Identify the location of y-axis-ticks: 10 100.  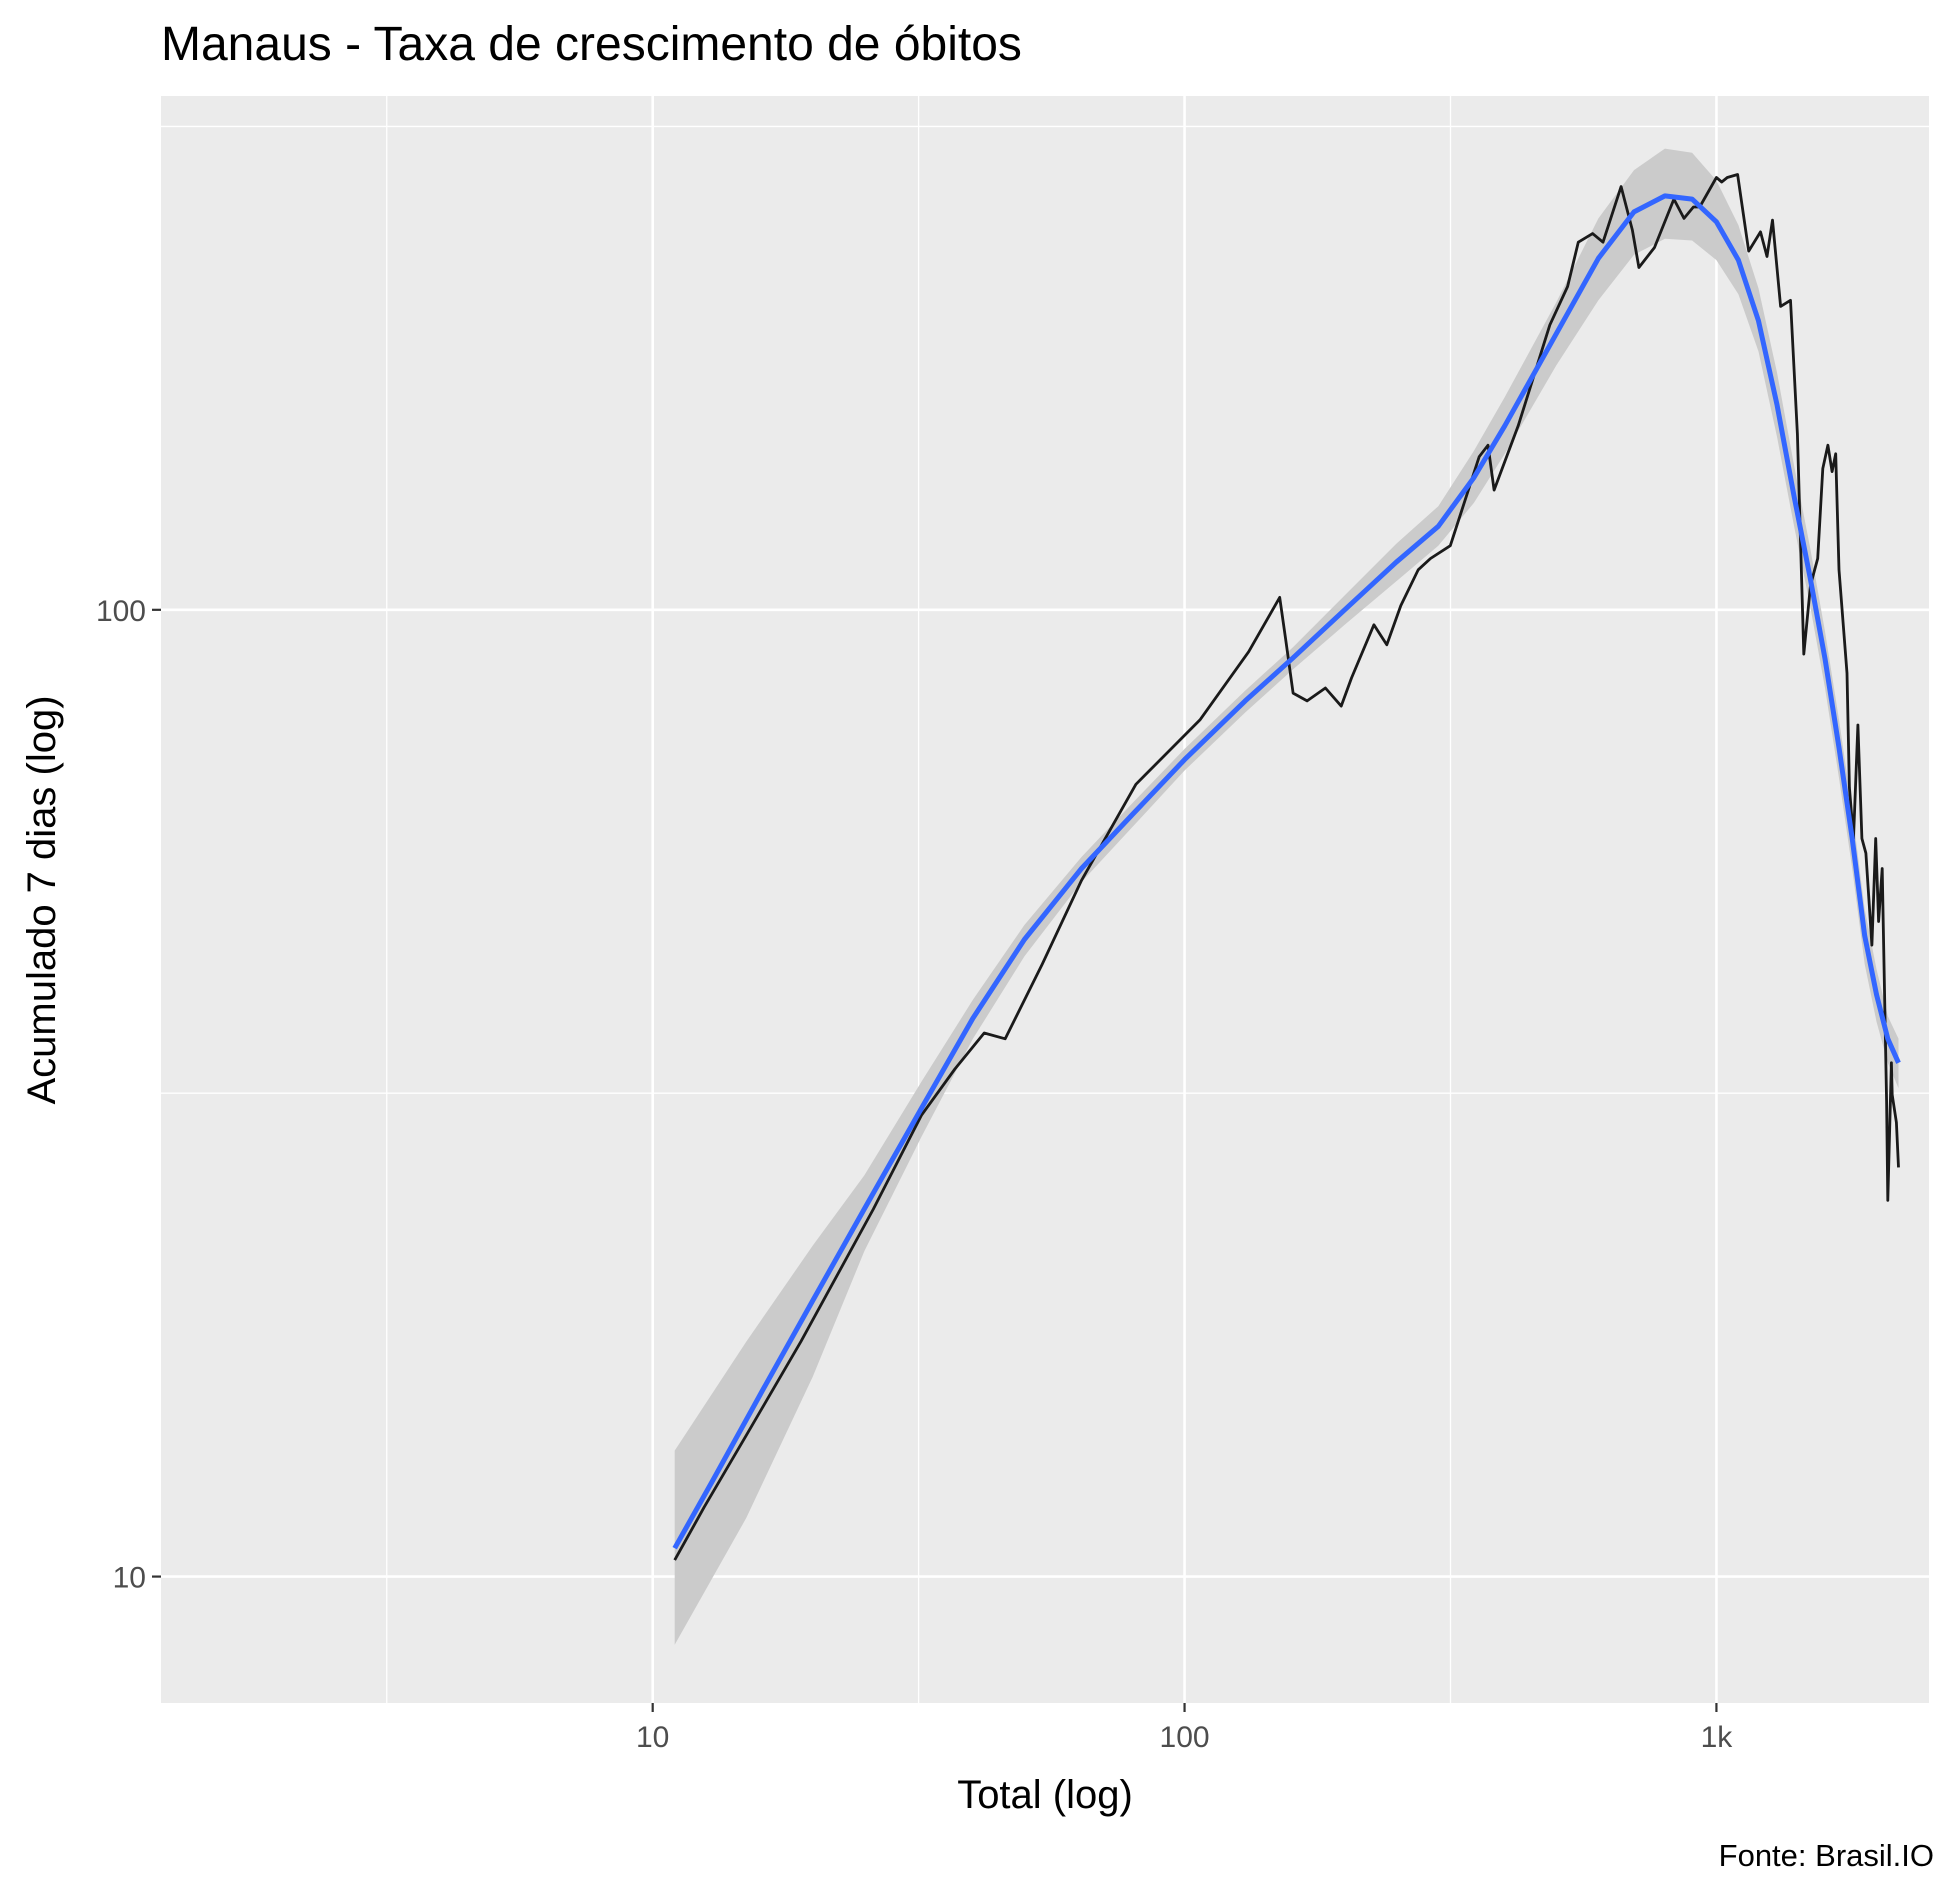
(128, 1095).